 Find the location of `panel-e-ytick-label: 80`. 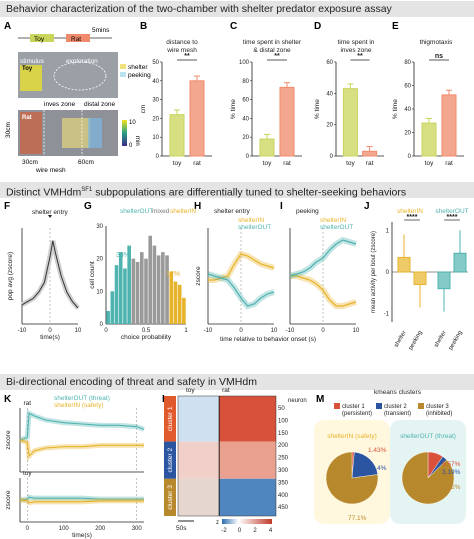

panel-e-ytick-label: 80 is located at coordinates (407, 63).